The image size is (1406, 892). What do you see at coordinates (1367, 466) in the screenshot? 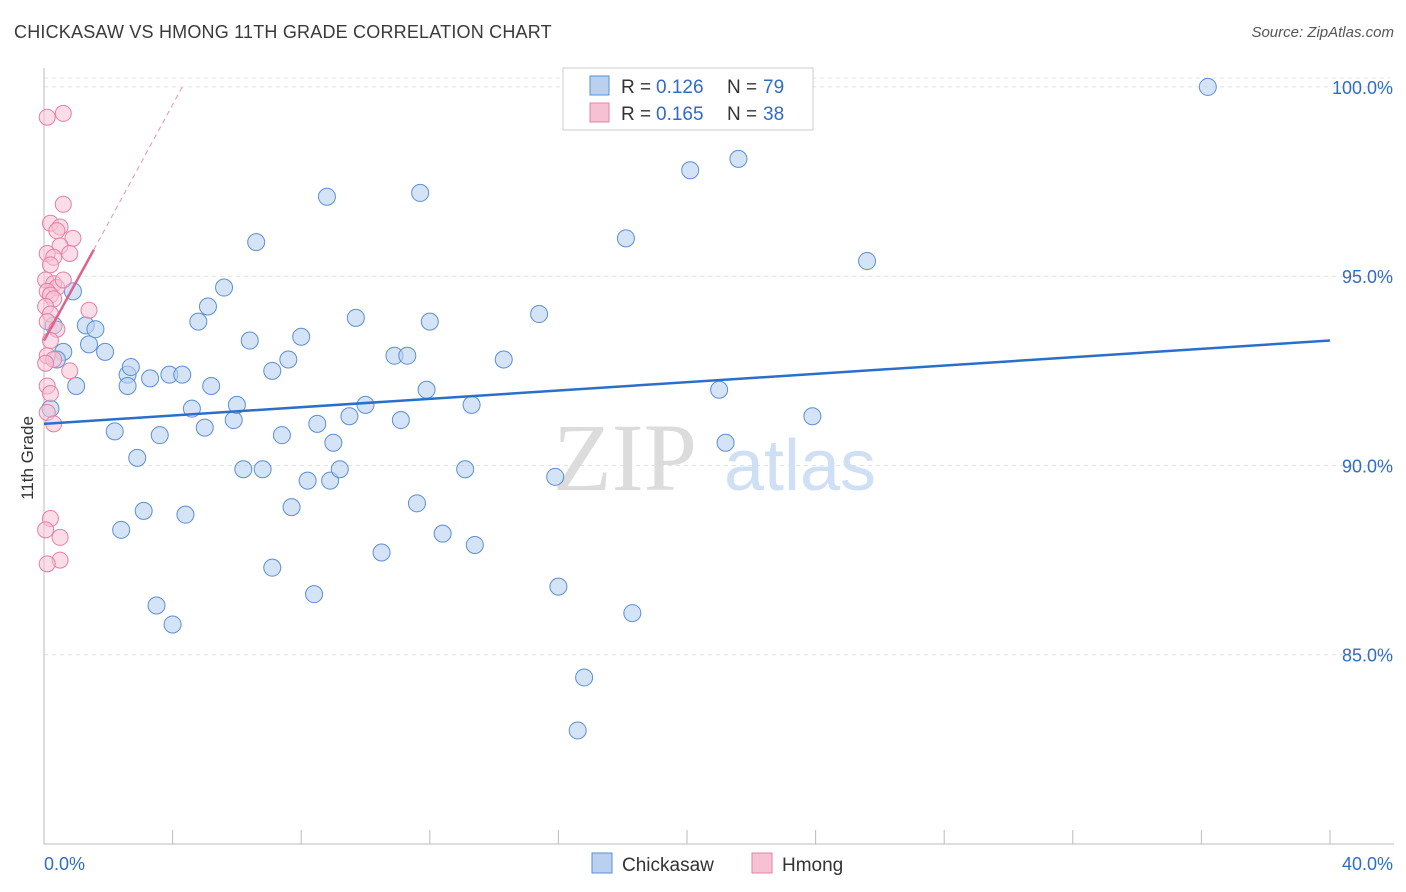
I see `y-tick-label: 90.0%` at bounding box center [1367, 466].